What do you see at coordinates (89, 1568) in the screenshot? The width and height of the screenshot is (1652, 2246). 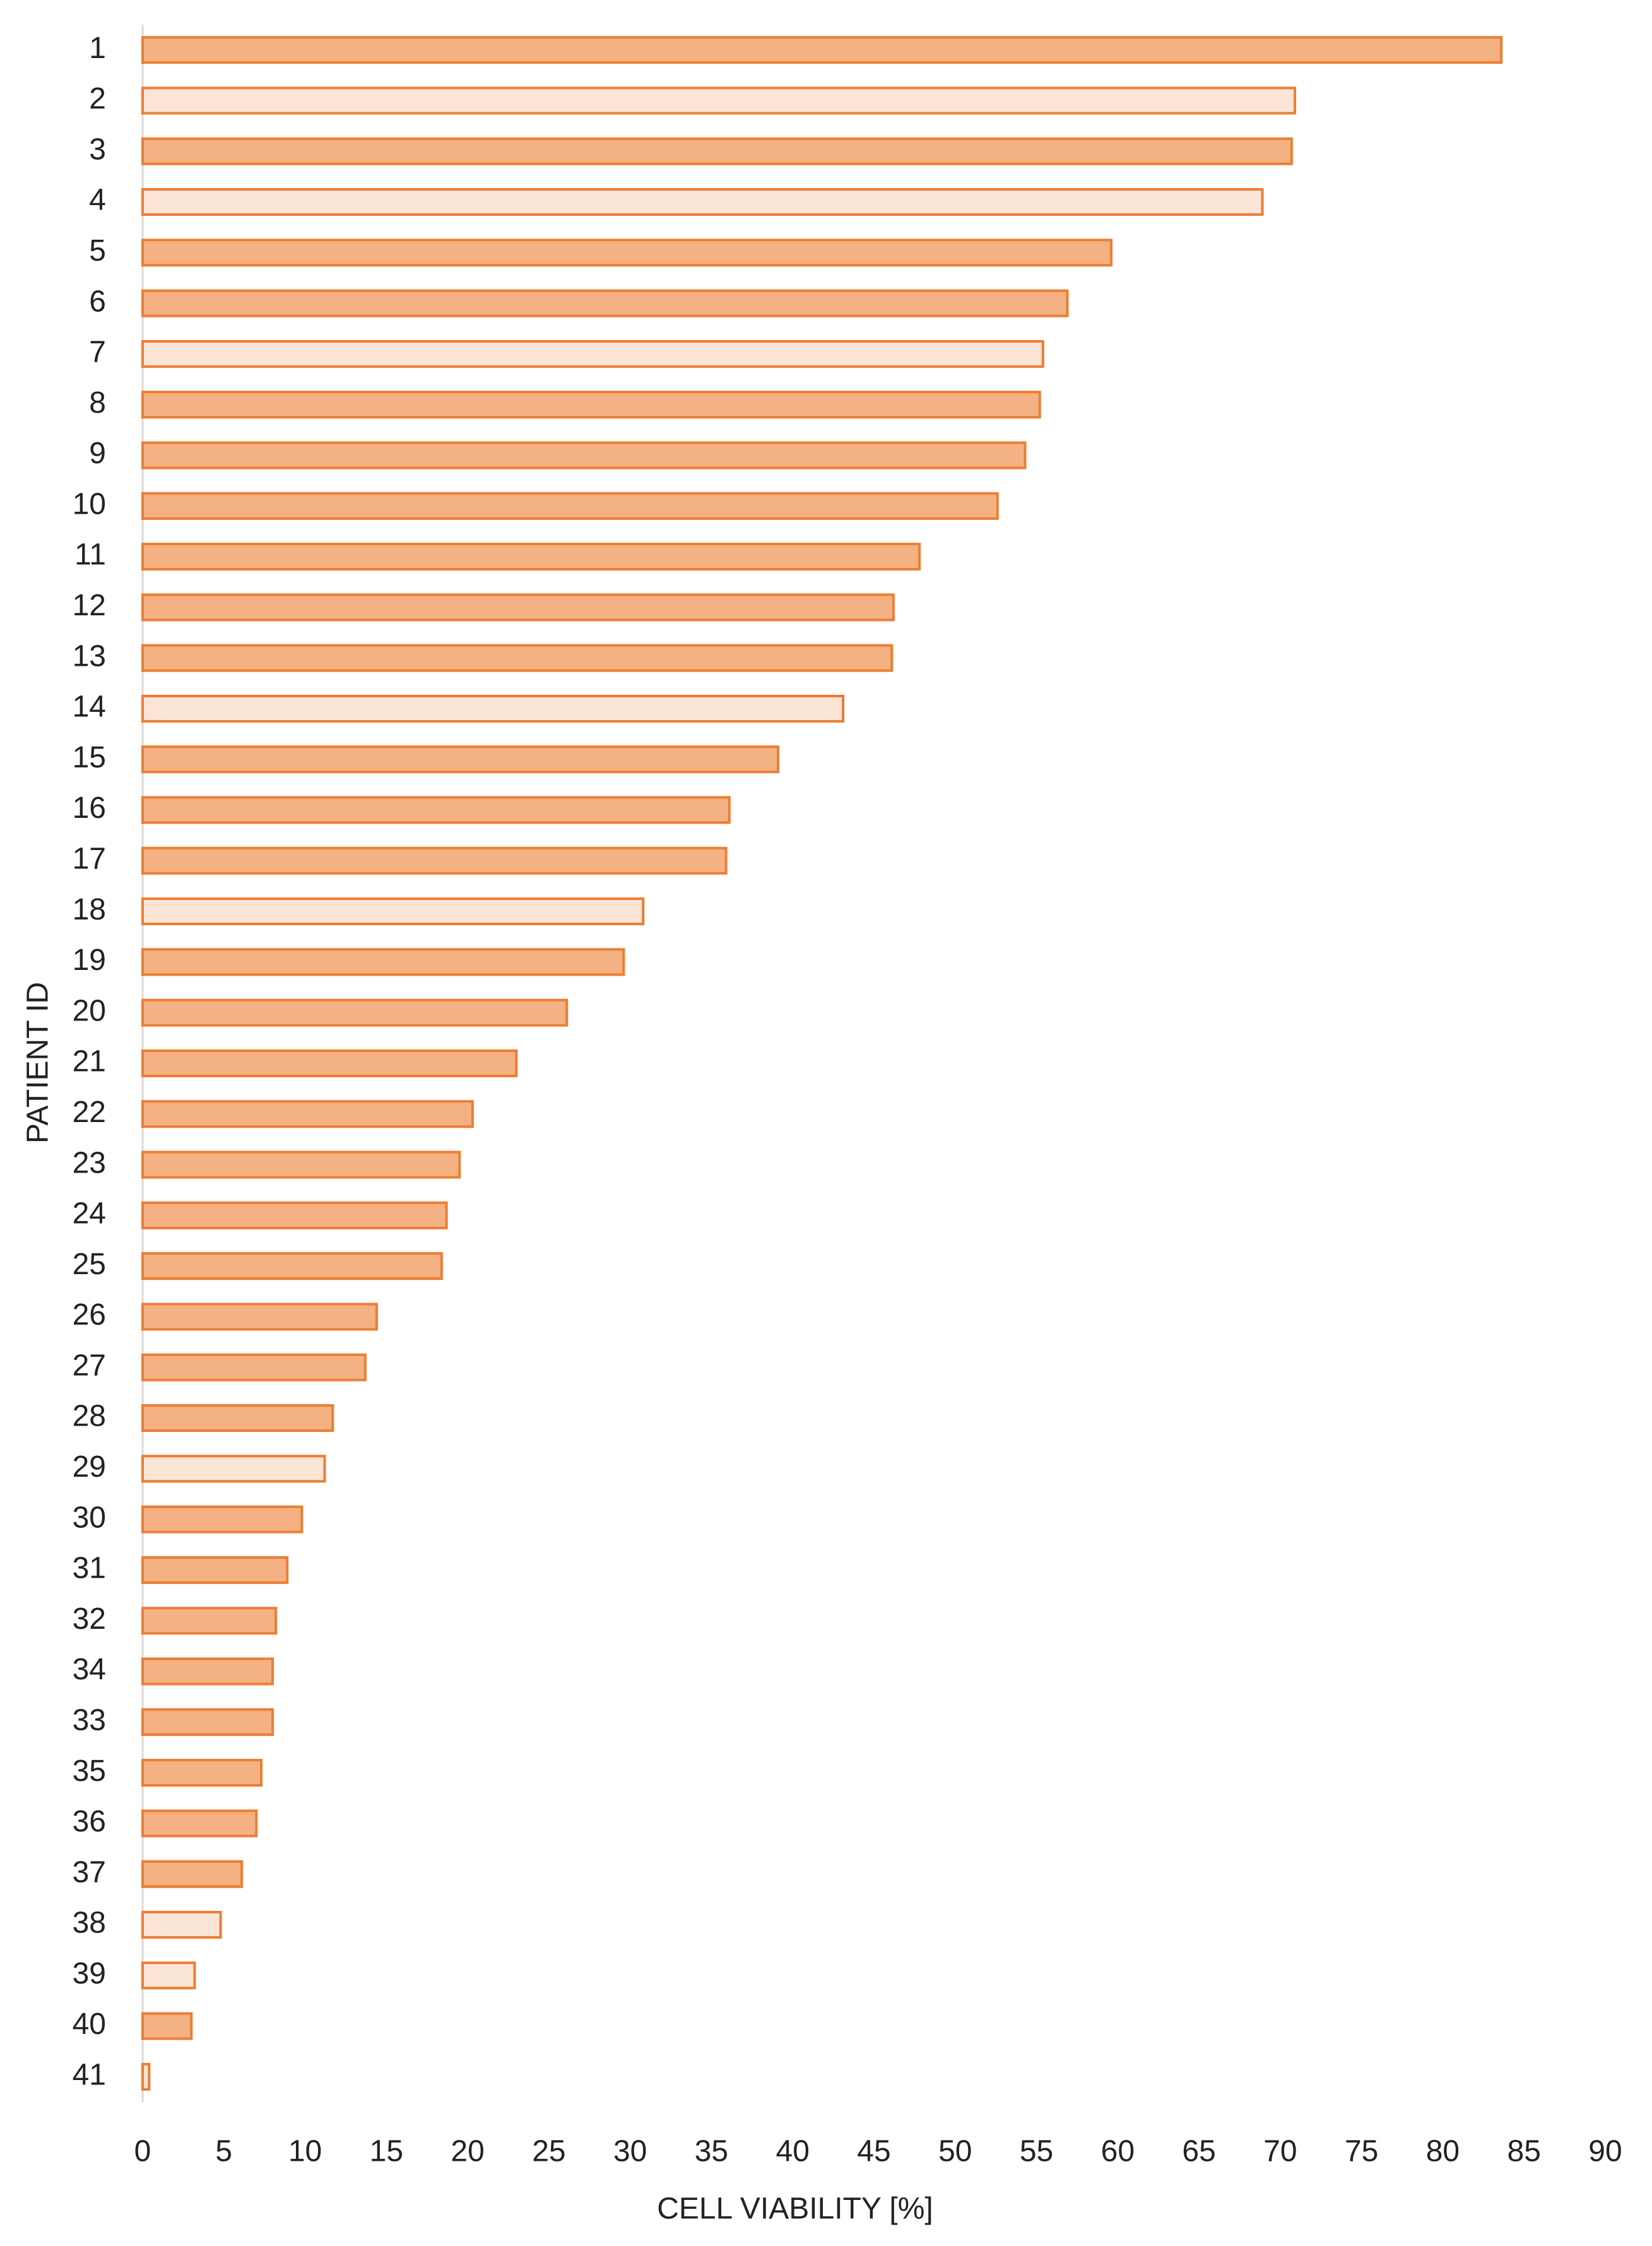 I see `y-tick-label: 31` at bounding box center [89, 1568].